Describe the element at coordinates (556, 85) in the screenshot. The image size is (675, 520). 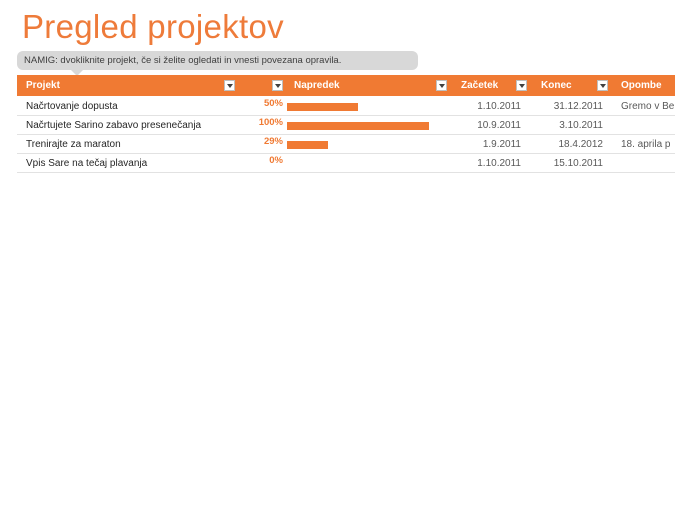
I see `column-header-end: Konec` at that location.